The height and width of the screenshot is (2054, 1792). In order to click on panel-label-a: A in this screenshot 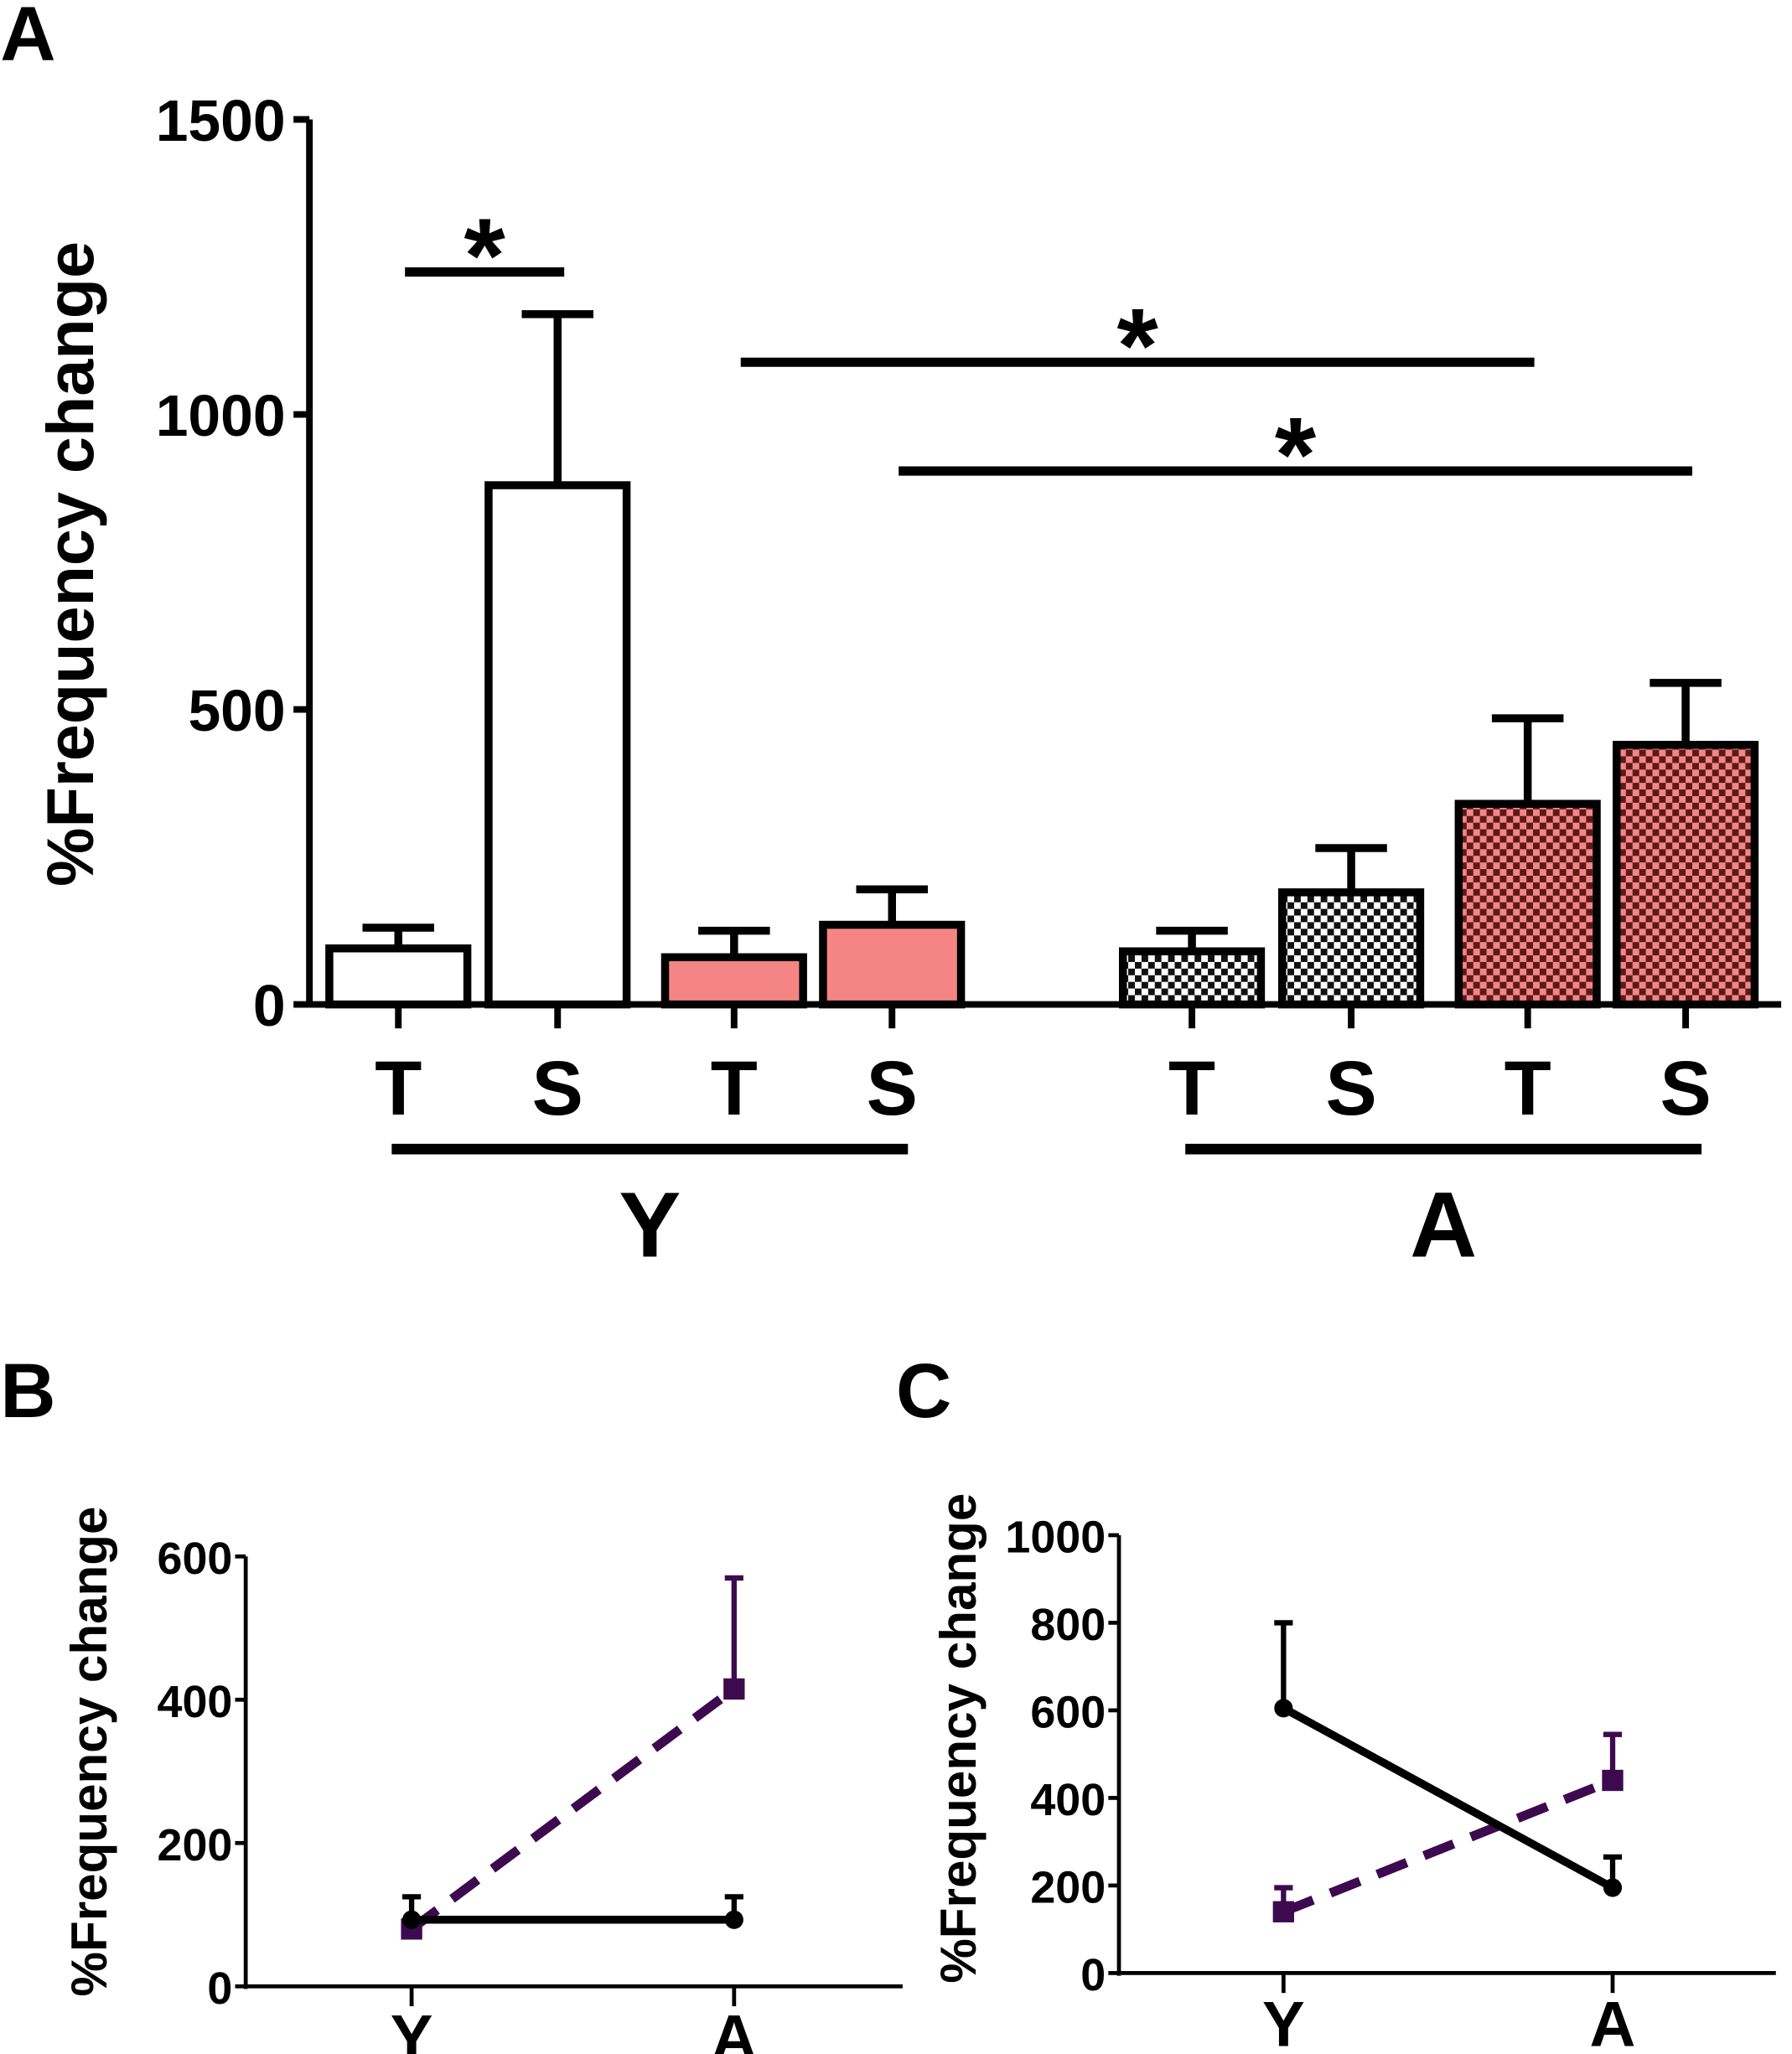, I will do `click(28, 38)`.